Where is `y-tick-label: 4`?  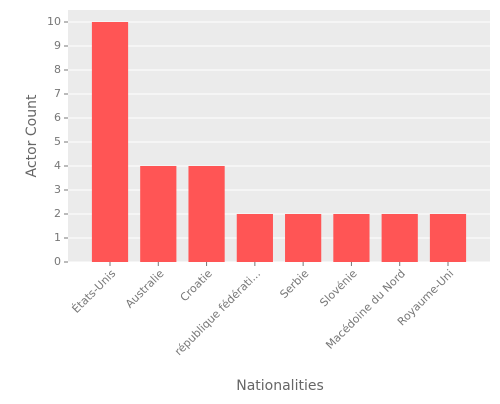 y-tick-label: 4 is located at coordinates (57, 165).